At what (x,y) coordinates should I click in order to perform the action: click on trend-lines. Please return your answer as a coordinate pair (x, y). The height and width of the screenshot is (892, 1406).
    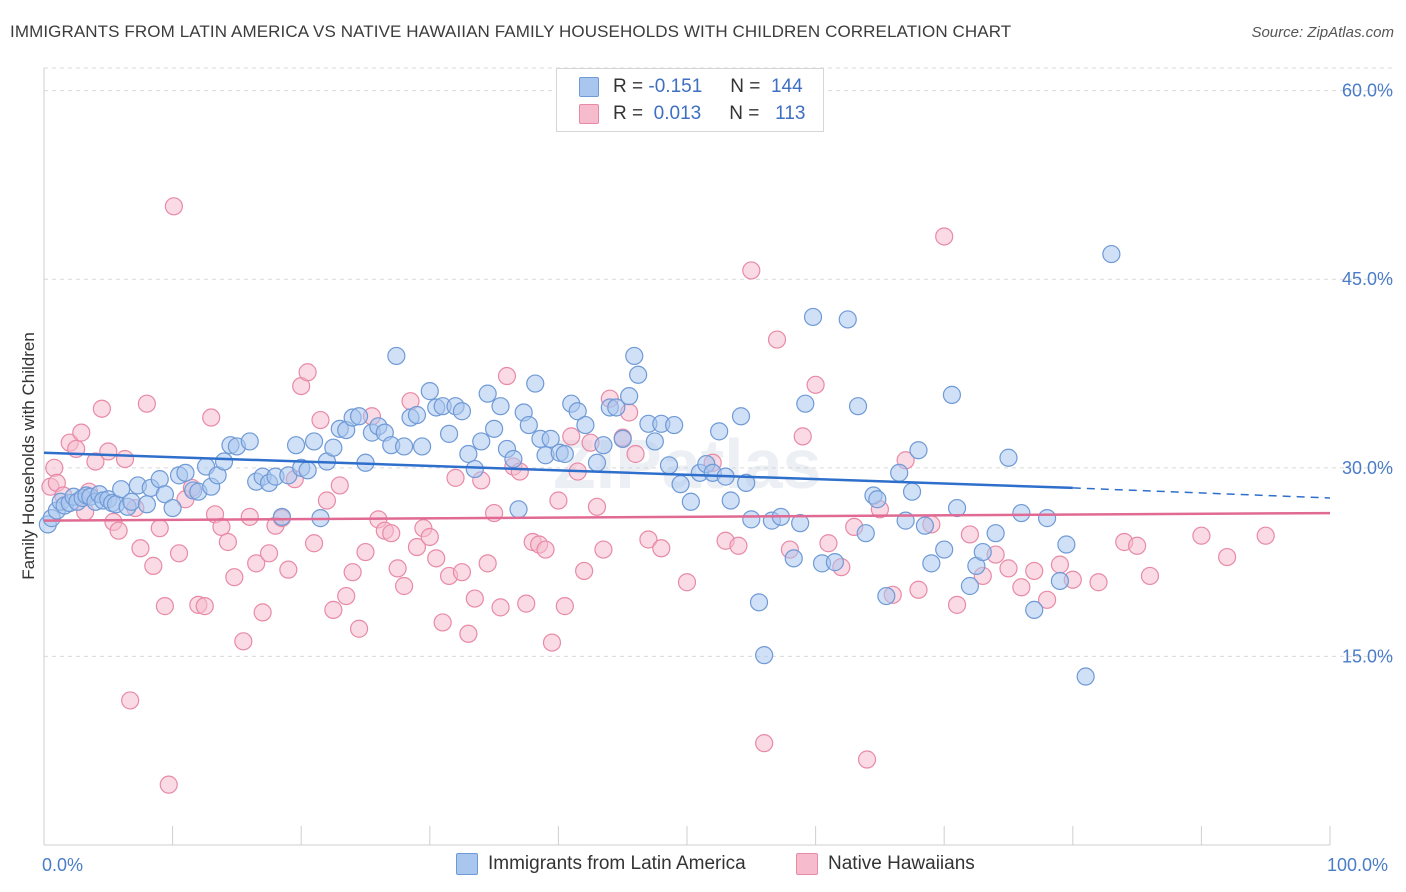
    Looking at the image, I should click on (687, 486).